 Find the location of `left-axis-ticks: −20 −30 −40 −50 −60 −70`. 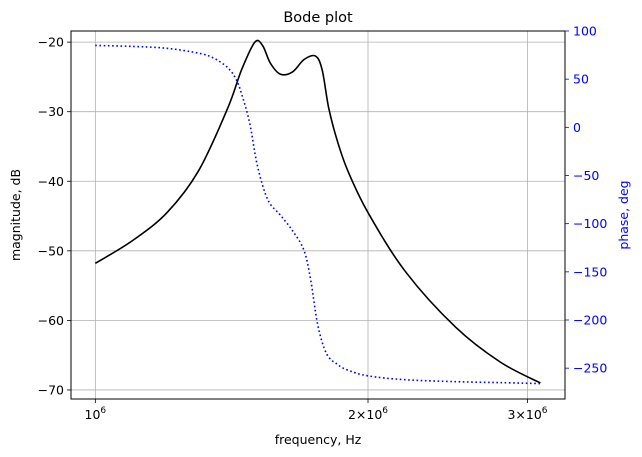

left-axis-ticks: −20 −30 −40 −50 −60 −70 is located at coordinates (54, 216).